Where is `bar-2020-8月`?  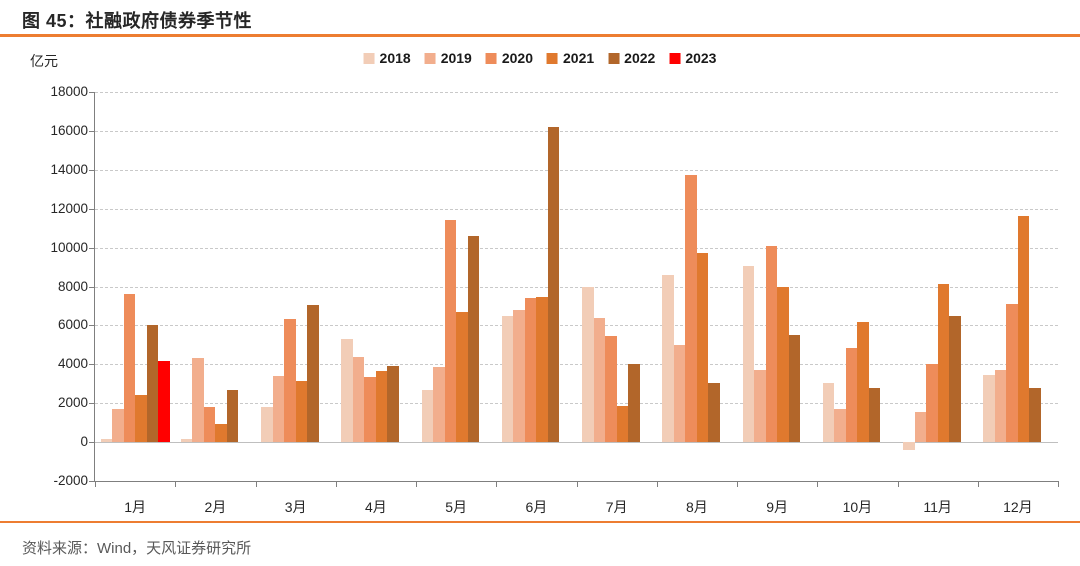 bar-2020-8月 is located at coordinates (691, 308).